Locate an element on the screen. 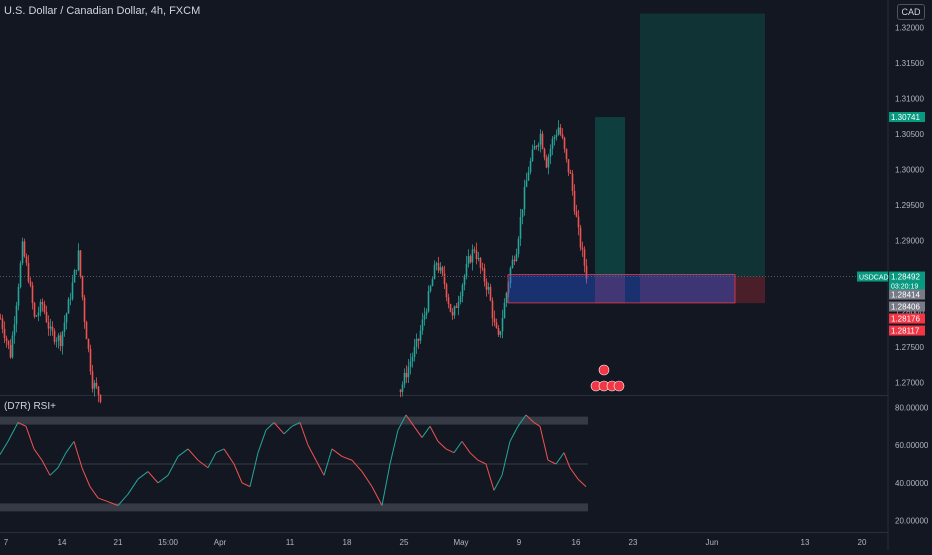  countdown-bg is located at coordinates (907, 286).